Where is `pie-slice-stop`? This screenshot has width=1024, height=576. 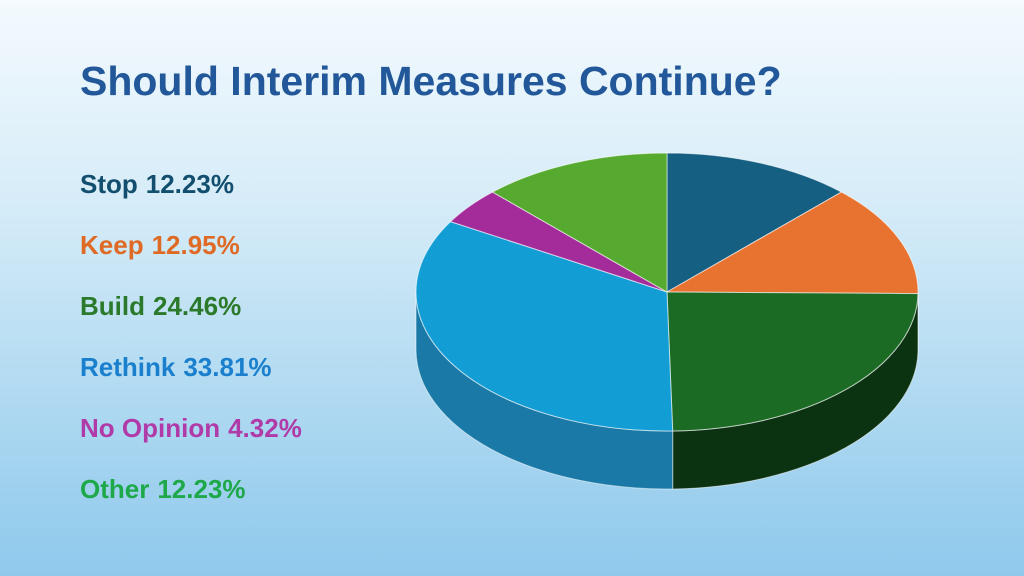 pie-slice-stop is located at coordinates (754, 222).